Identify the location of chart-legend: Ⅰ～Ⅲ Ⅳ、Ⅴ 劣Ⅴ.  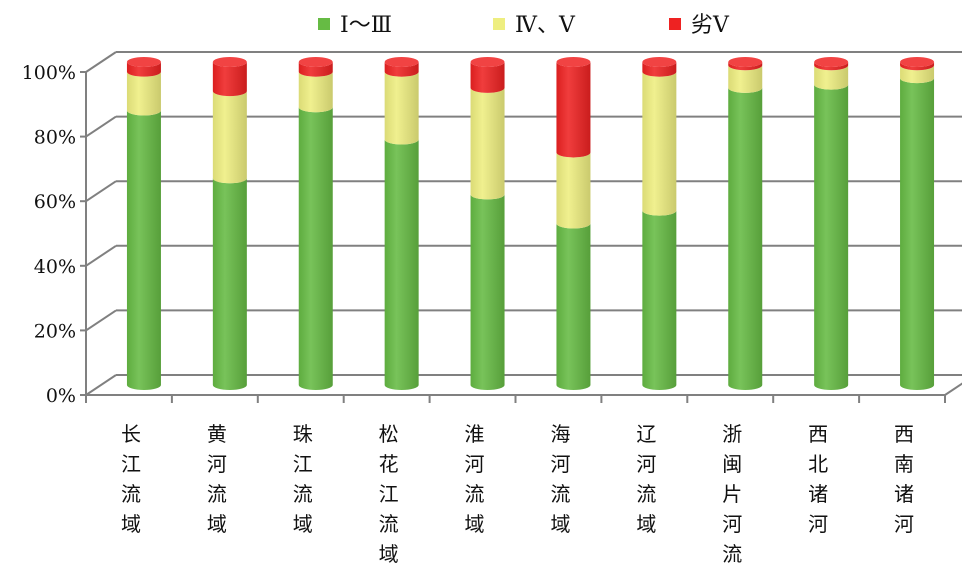
(524, 25).